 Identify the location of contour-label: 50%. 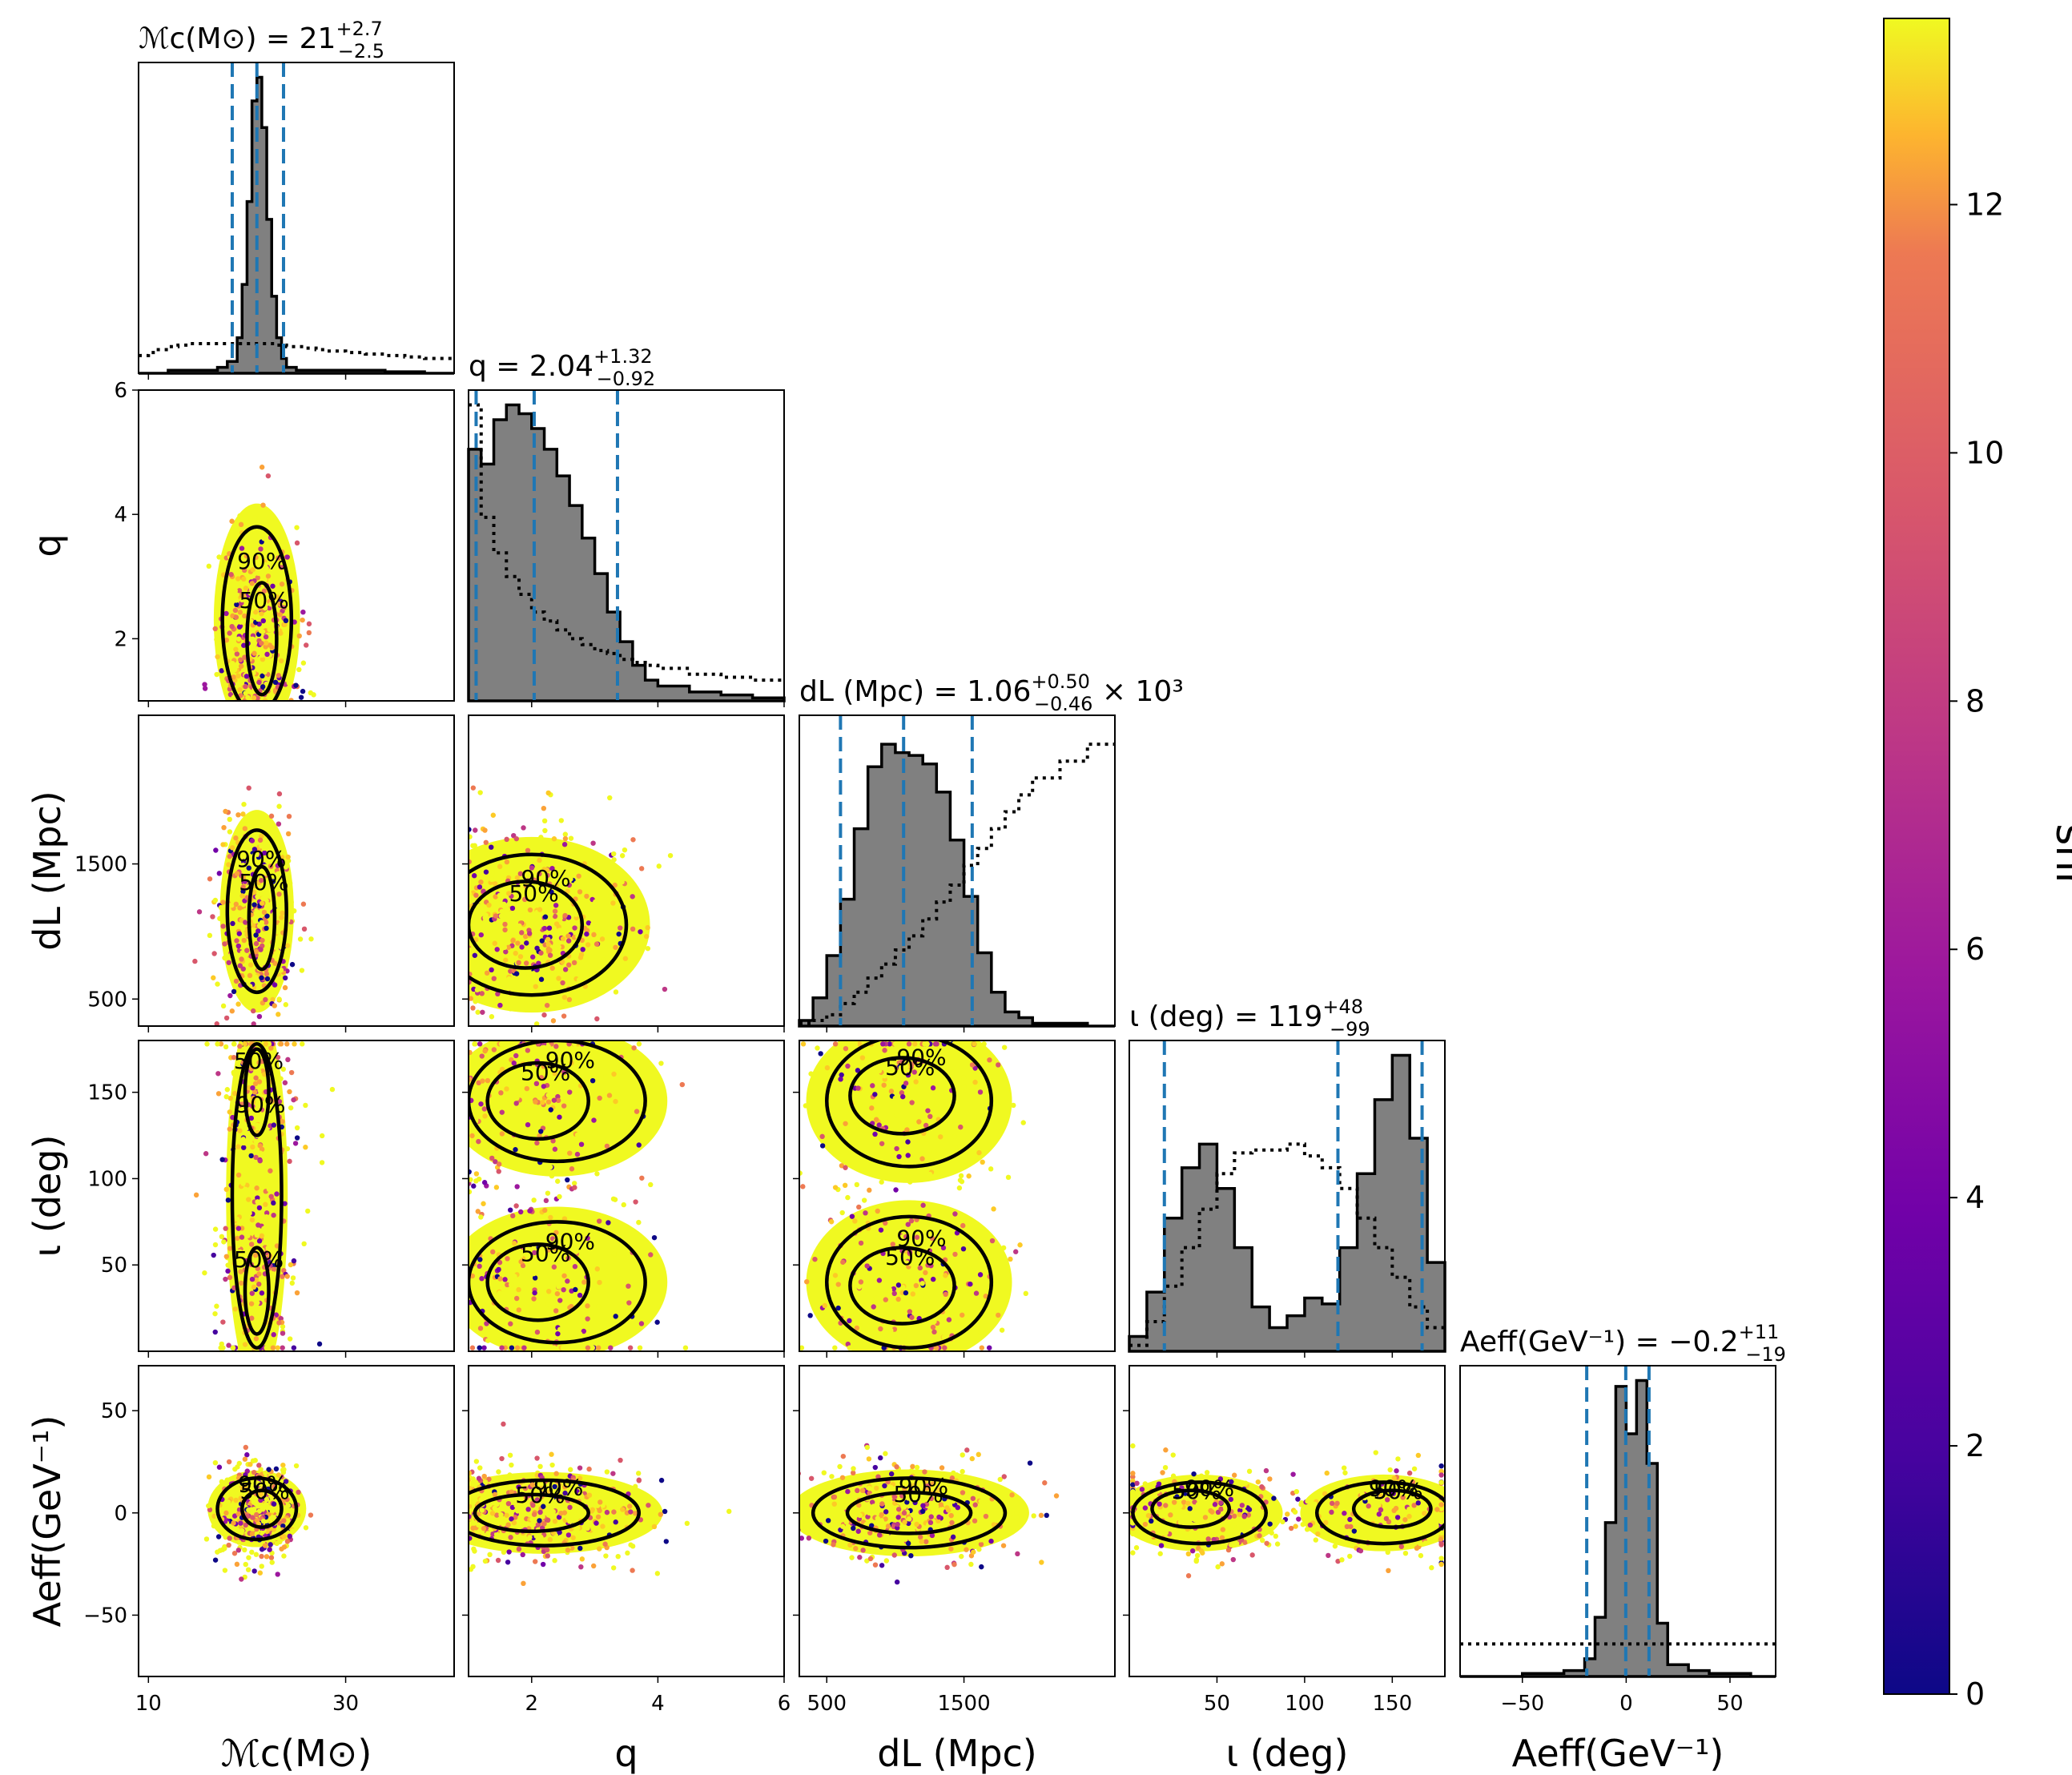
(910, 1067).